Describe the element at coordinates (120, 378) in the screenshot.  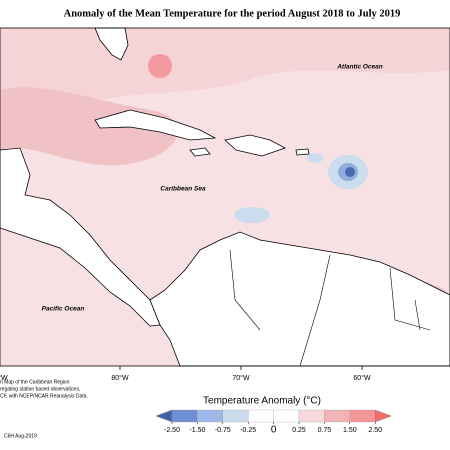
I see `longitude-label: 80°W` at that location.